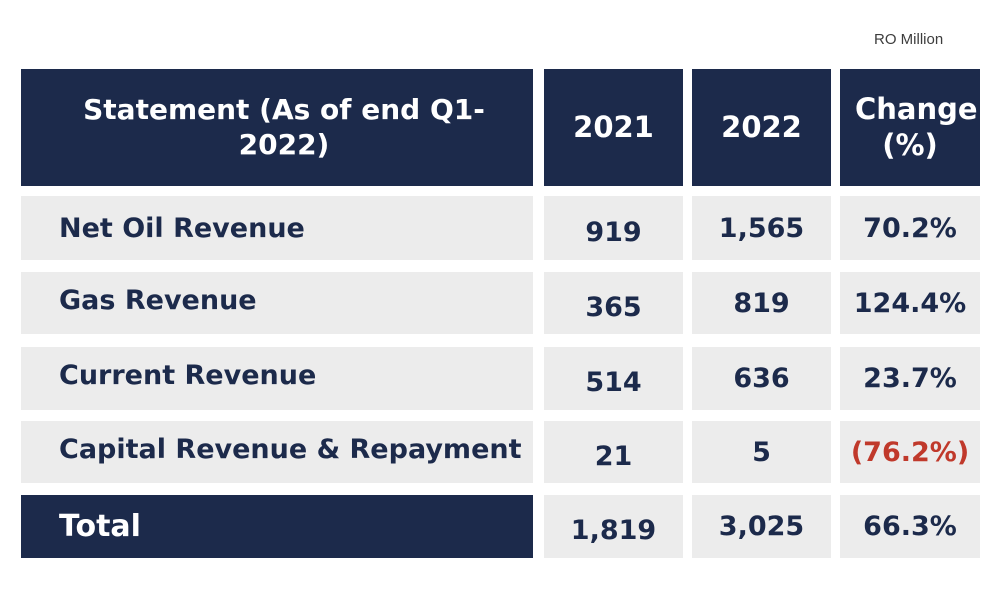 The width and height of the screenshot is (1000, 603). Describe the element at coordinates (761, 303) in the screenshot. I see `row-value-2022: 819` at that location.